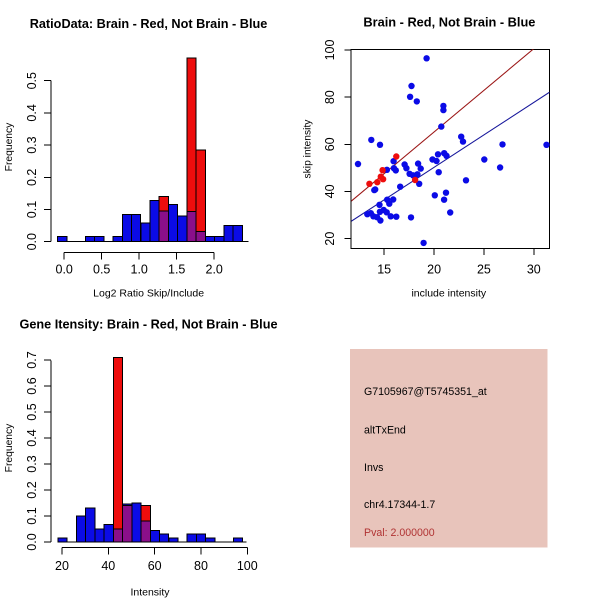  I want to click on svg-text: skip intensity, so click(308, 149).